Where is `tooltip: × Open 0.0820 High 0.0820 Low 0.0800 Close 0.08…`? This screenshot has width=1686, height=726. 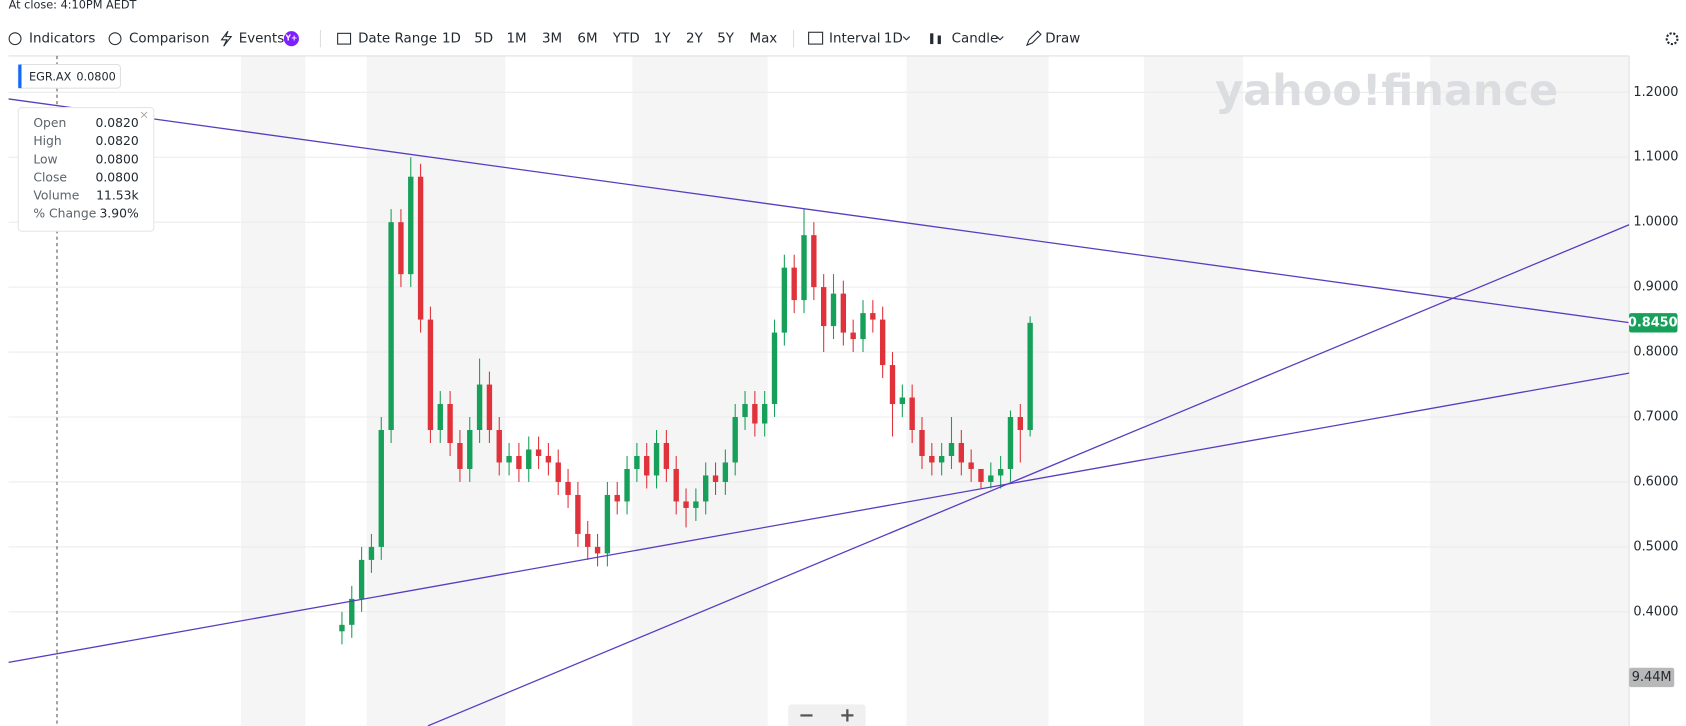
tooltip: × Open 0.0820 High 0.0820 Low 0.0800 Close 0.08… is located at coordinates (86, 169).